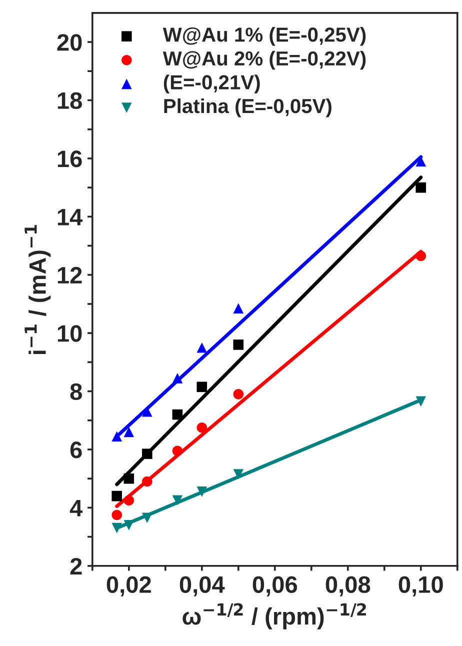 Image resolution: width=462 pixels, height=646 pixels. Describe the element at coordinates (348, 586) in the screenshot. I see `x-tick-label: 0,08` at that location.